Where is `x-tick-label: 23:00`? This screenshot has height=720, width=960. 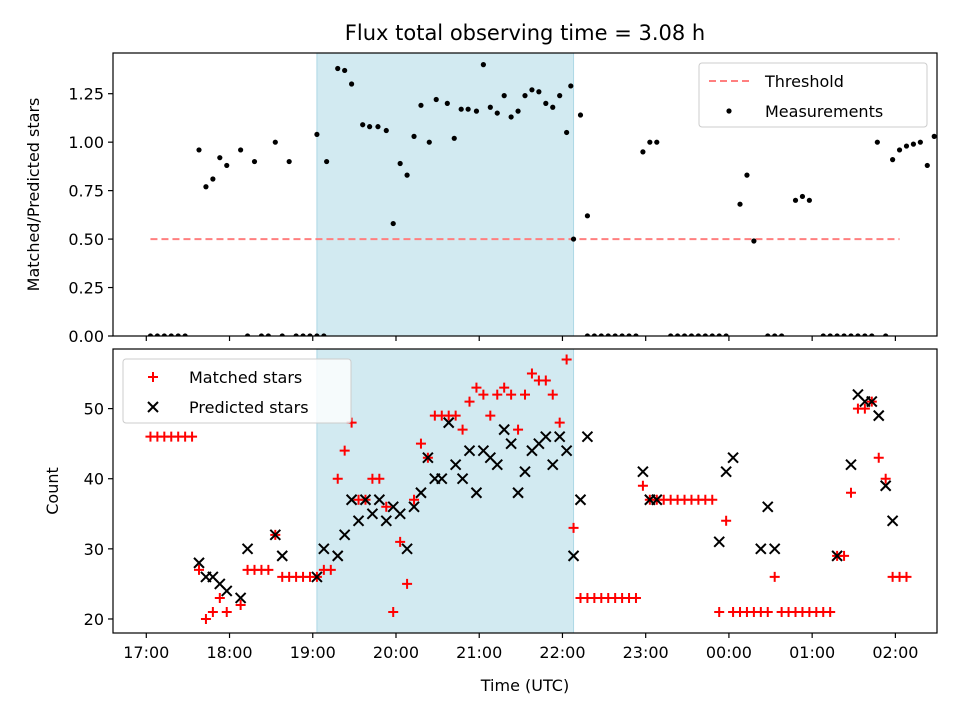 x-tick-label: 23:00 is located at coordinates (646, 652).